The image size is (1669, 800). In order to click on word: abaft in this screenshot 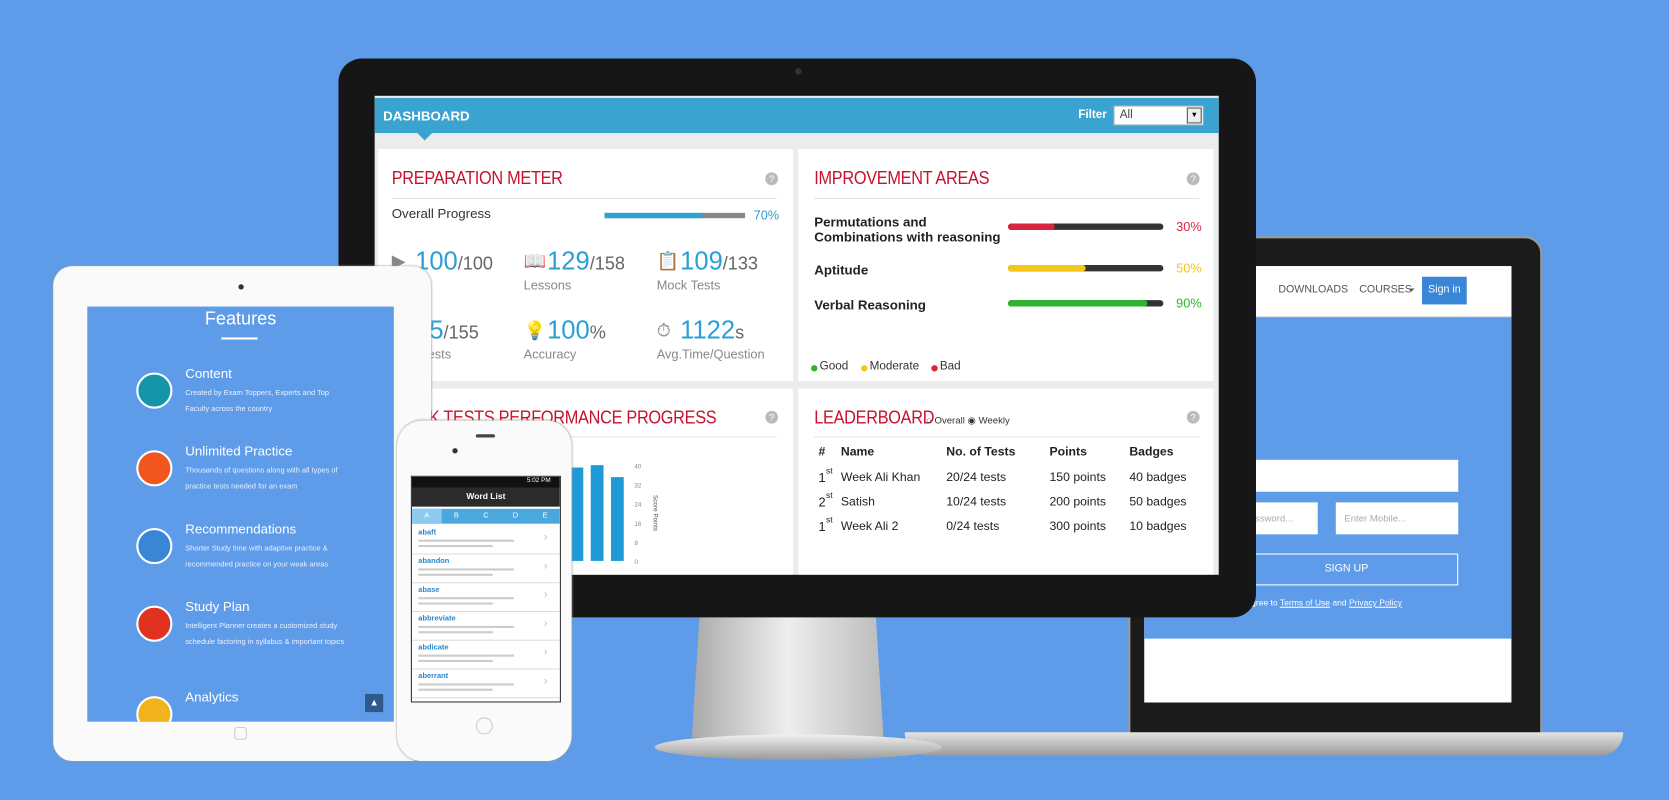, I will do `click(427, 533)`.